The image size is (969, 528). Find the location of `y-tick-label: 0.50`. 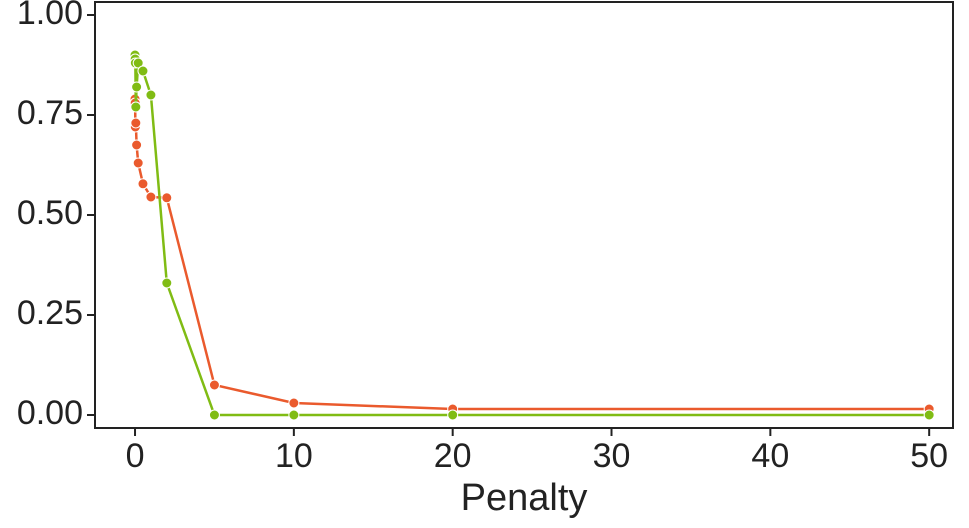

y-tick-label: 0.50 is located at coordinates (50, 213).